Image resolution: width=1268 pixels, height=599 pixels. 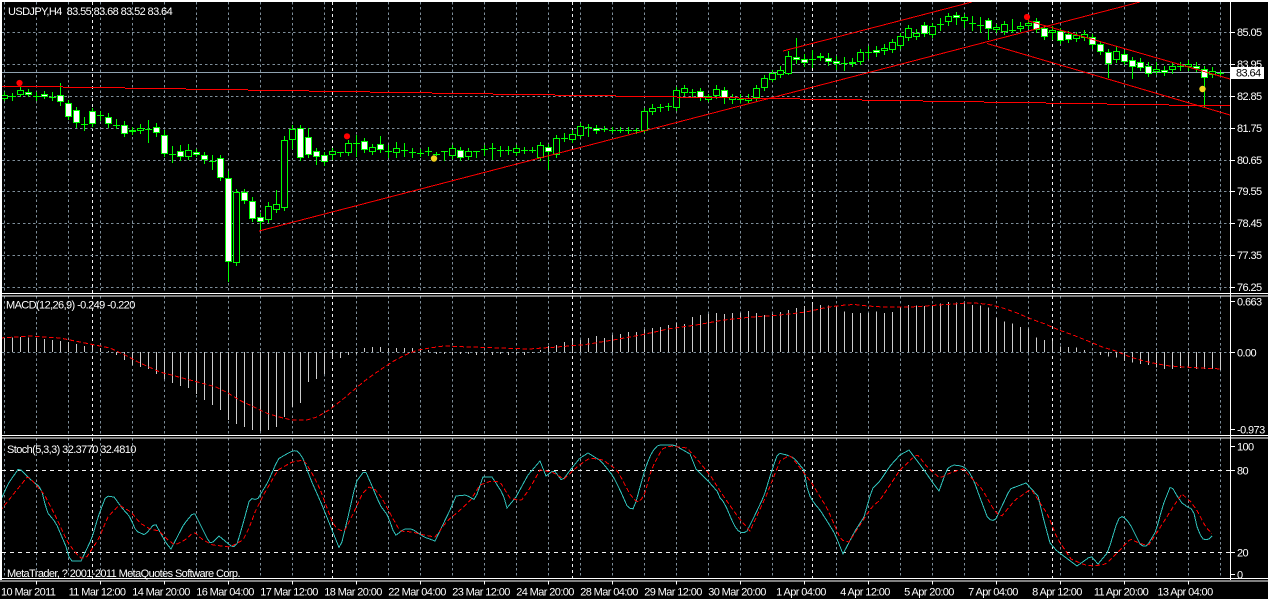 I want to click on svg-text: 83.64, so click(x=1248, y=74).